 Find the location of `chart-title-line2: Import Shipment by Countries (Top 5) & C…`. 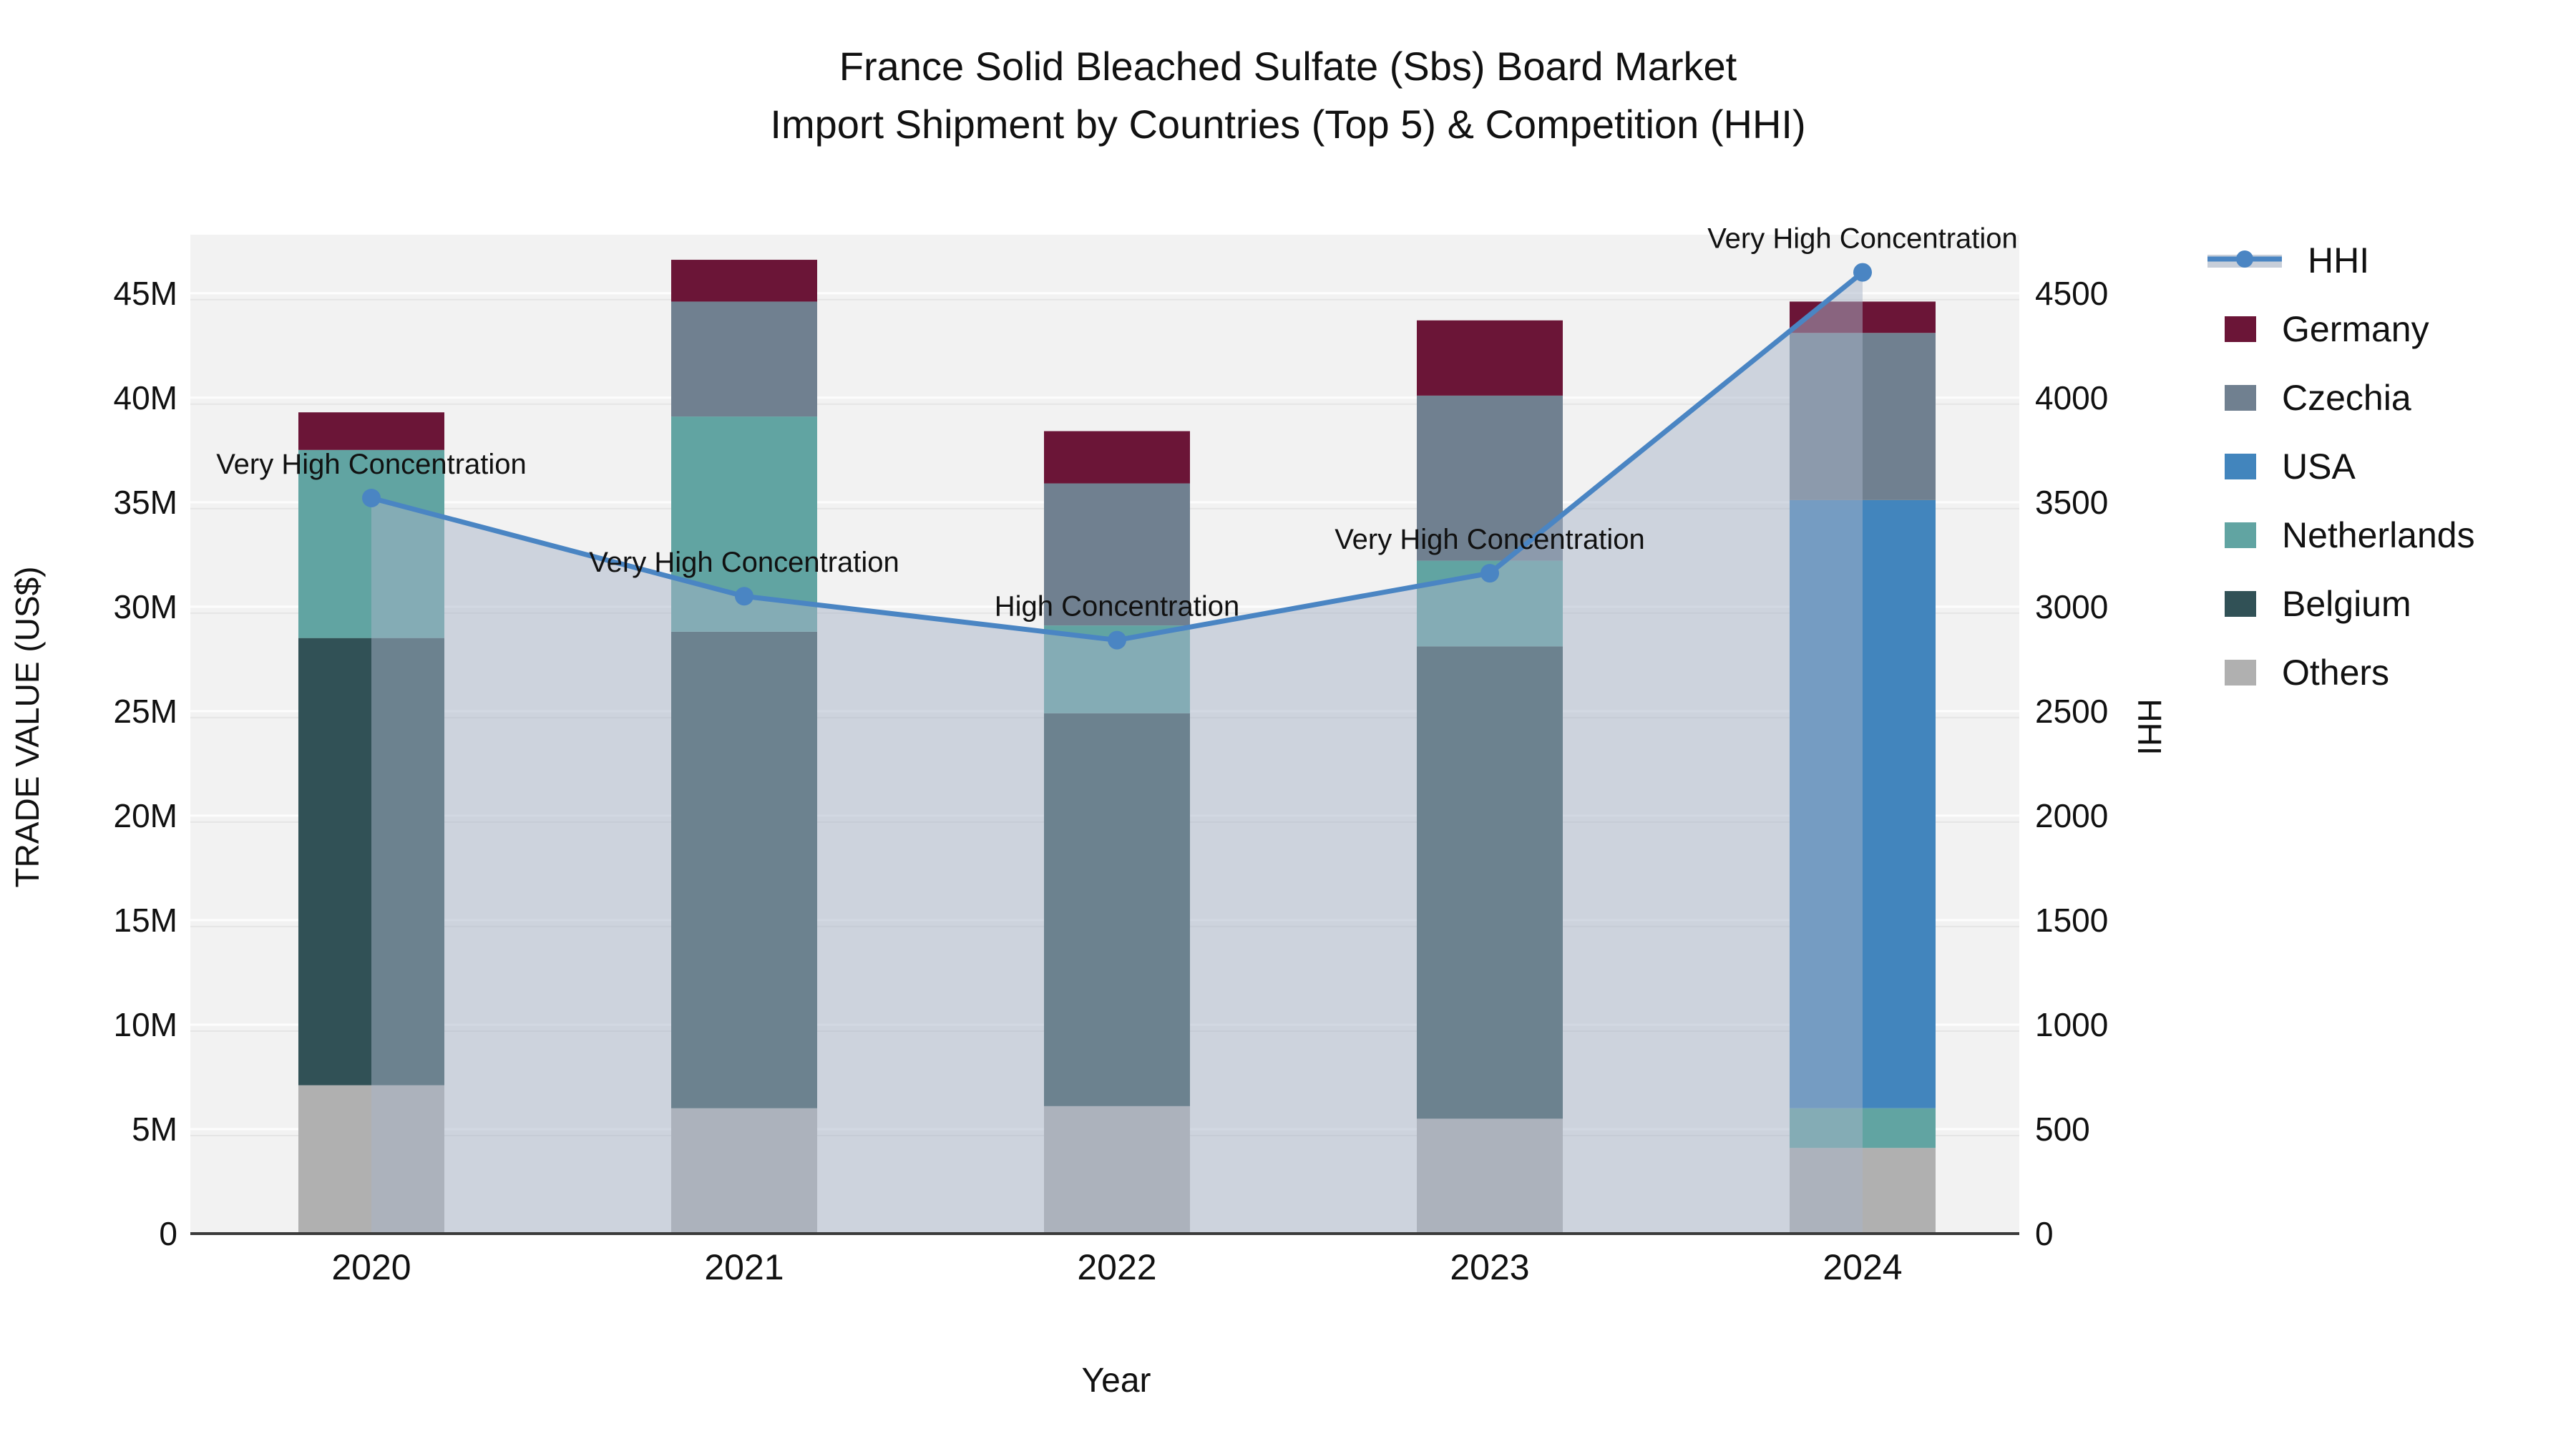

chart-title-line2: Import Shipment by Countries (Top 5) & C… is located at coordinates (1288, 124).